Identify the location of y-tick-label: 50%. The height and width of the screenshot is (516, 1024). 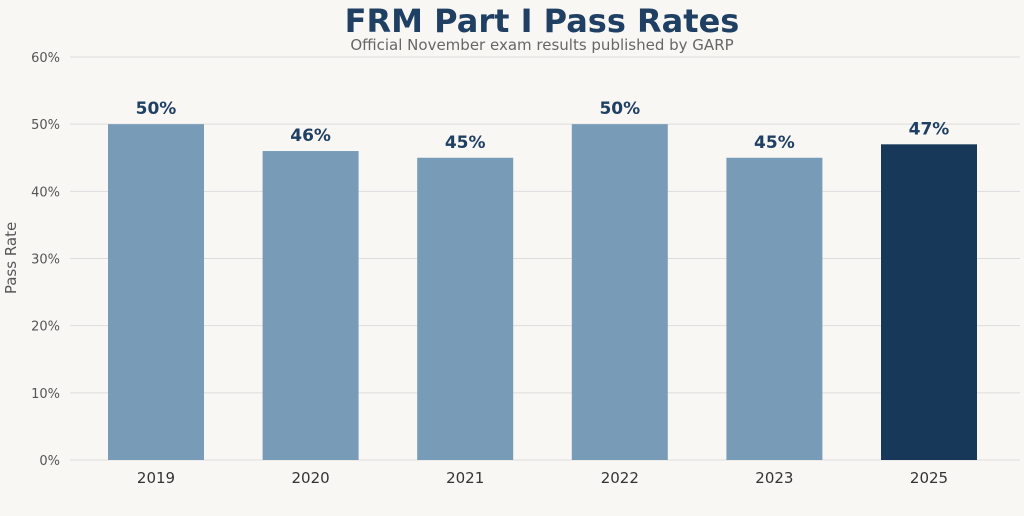
(45, 125).